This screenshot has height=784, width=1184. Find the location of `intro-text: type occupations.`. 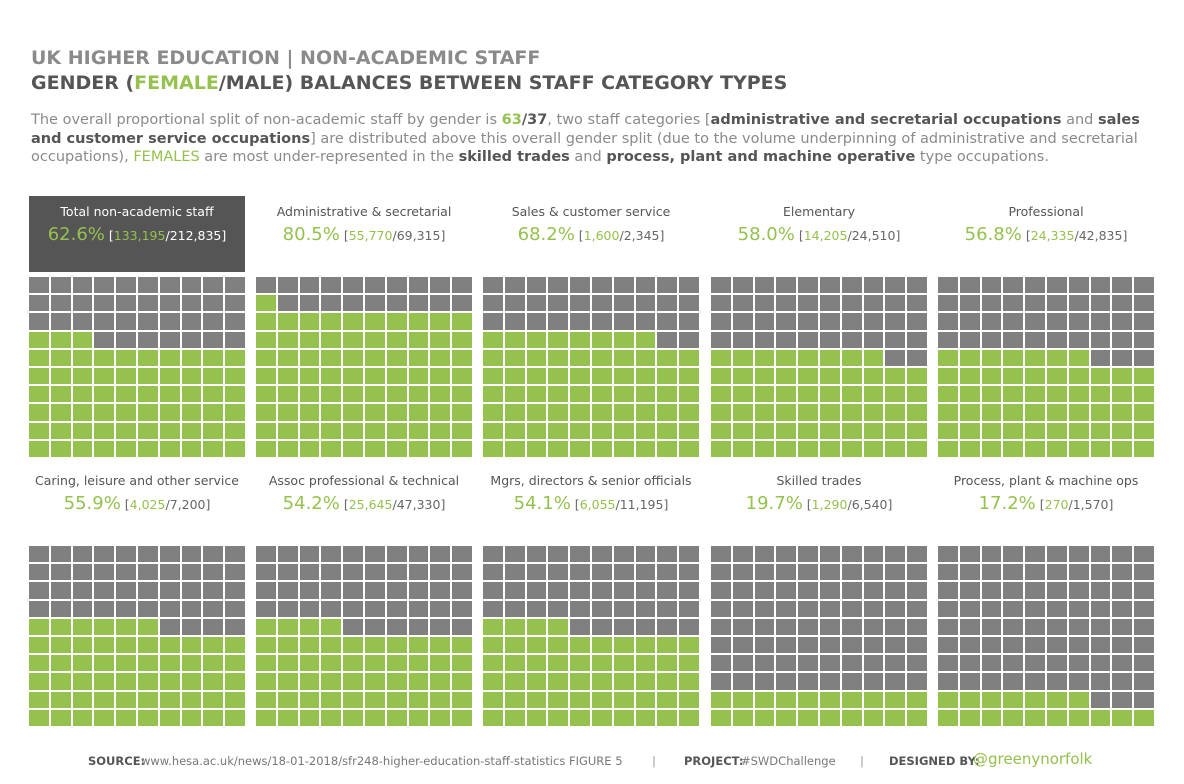

intro-text: type occupations. is located at coordinates (982, 157).